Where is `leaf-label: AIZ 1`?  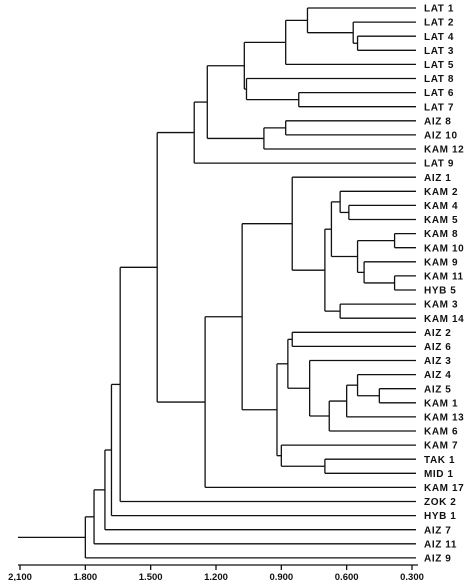
leaf-label: AIZ 1 is located at coordinates (437, 178).